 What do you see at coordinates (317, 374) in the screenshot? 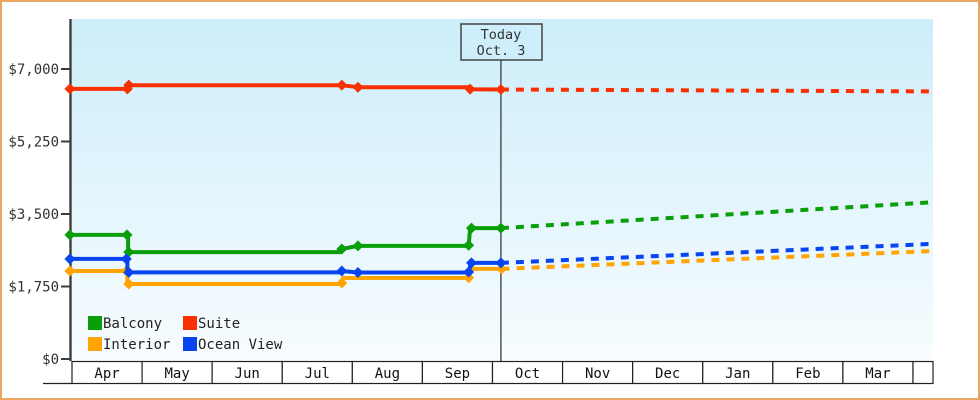
I see `month-label-jul: Jul` at bounding box center [317, 374].